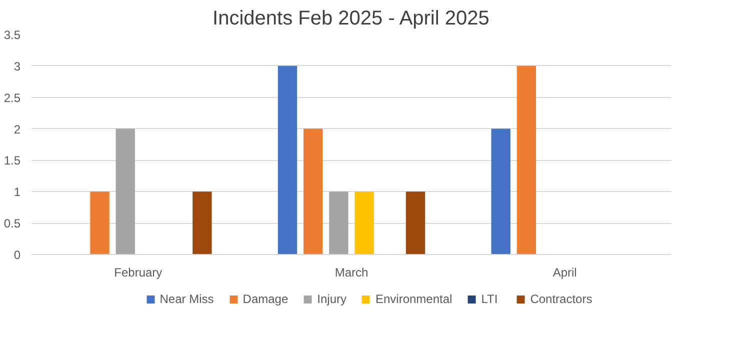 The height and width of the screenshot is (358, 738). I want to click on legend-label: Damage, so click(265, 299).